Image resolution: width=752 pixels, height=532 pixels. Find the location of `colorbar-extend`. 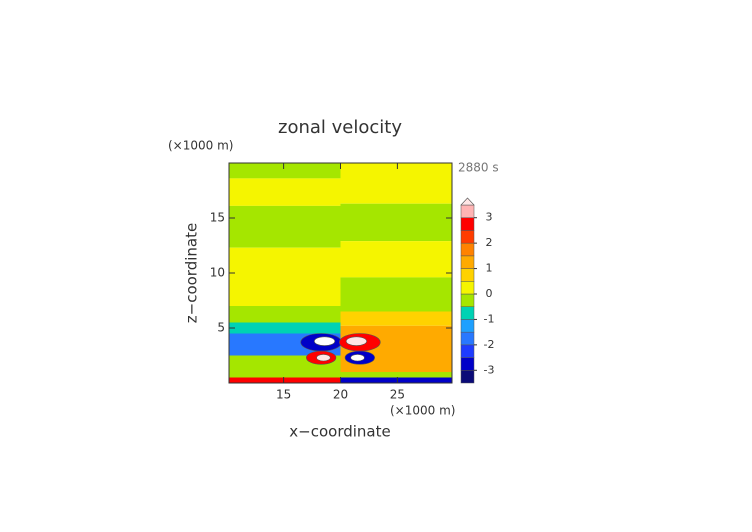

colorbar-extend is located at coordinates (467, 201).